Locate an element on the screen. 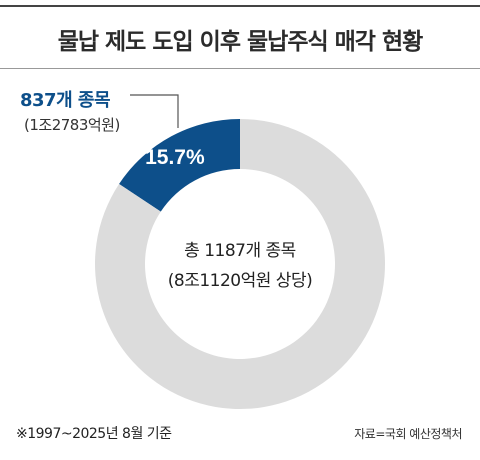 Image resolution: width=480 pixels, height=460 pixels. callout-stock-count: 837개 종목 is located at coordinates (65, 100).